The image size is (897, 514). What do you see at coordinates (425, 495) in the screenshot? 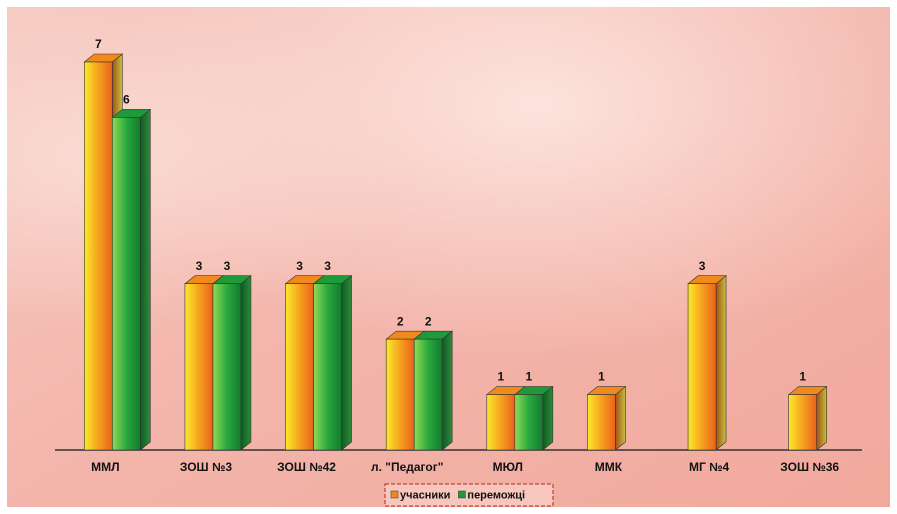
I see `legend-label: учасники` at bounding box center [425, 495].